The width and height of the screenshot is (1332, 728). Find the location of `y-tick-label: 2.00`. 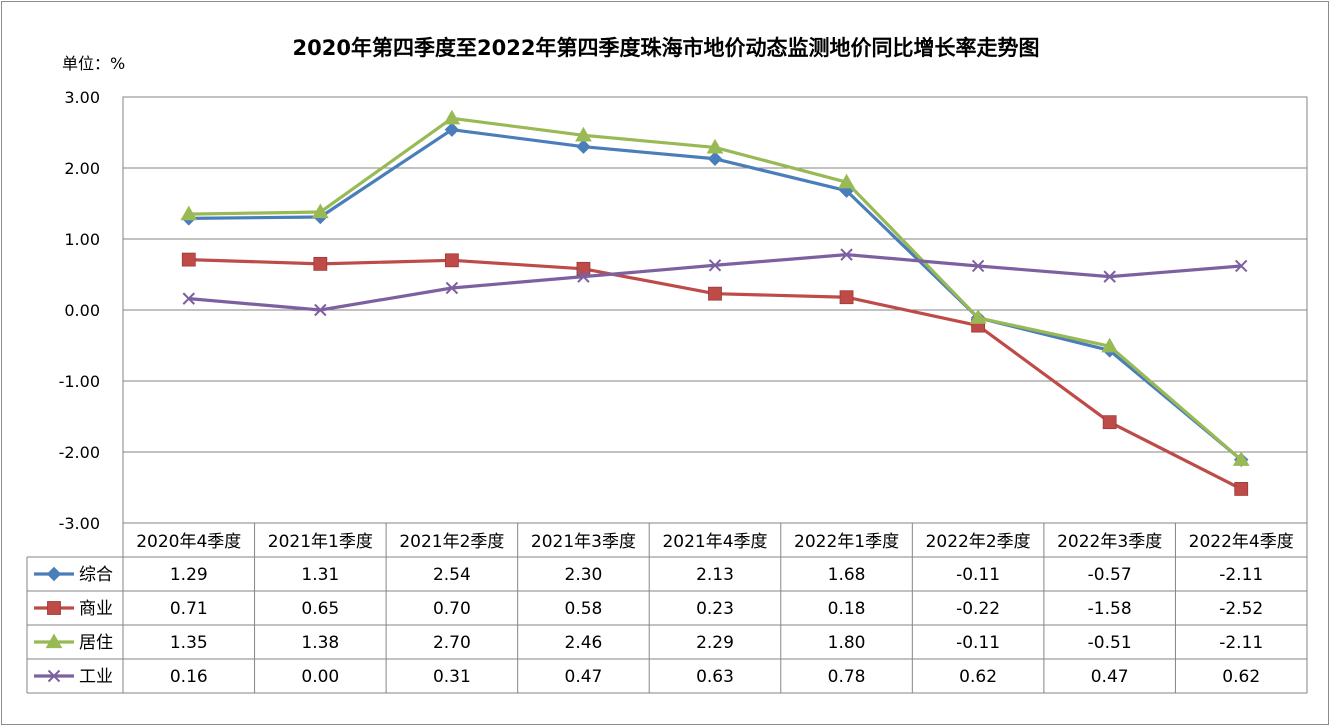

y-tick-label: 2.00 is located at coordinates (82, 168).